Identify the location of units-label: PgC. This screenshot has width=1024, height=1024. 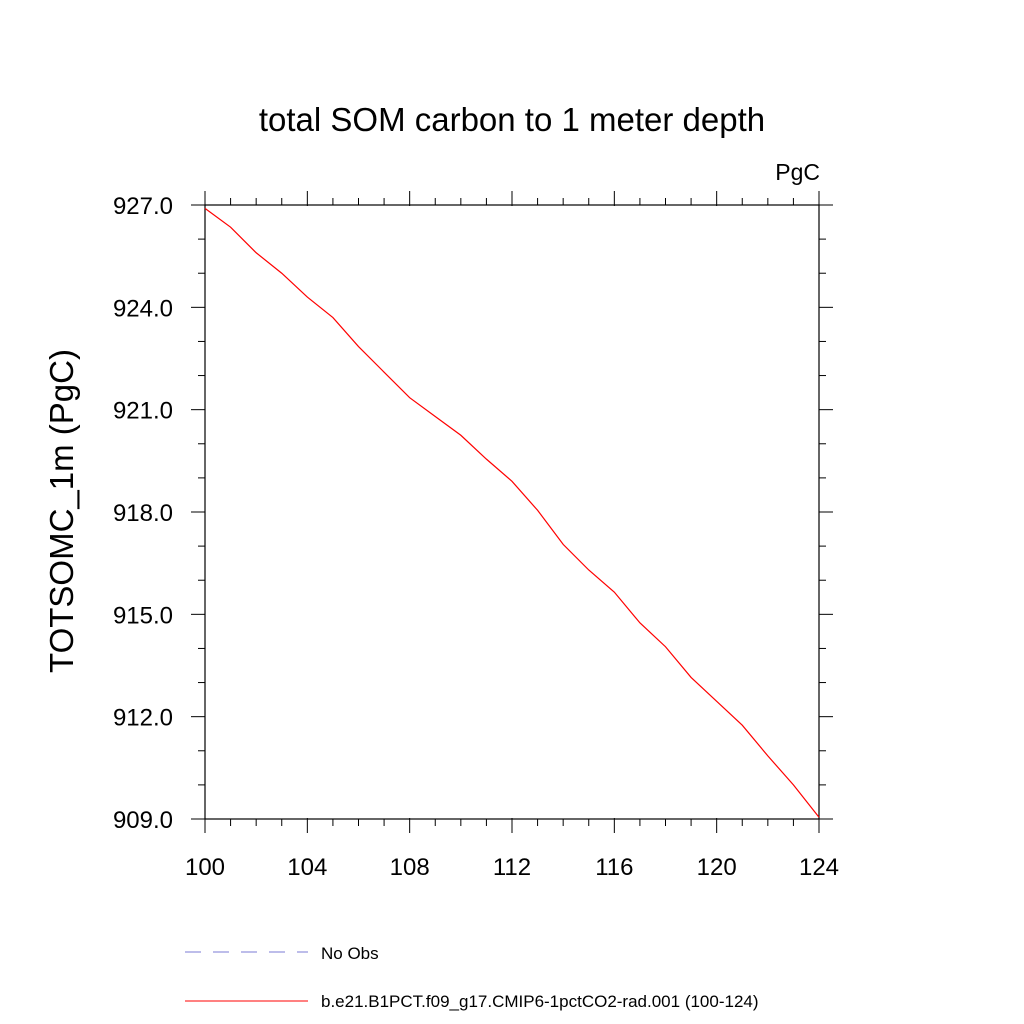
(797, 172).